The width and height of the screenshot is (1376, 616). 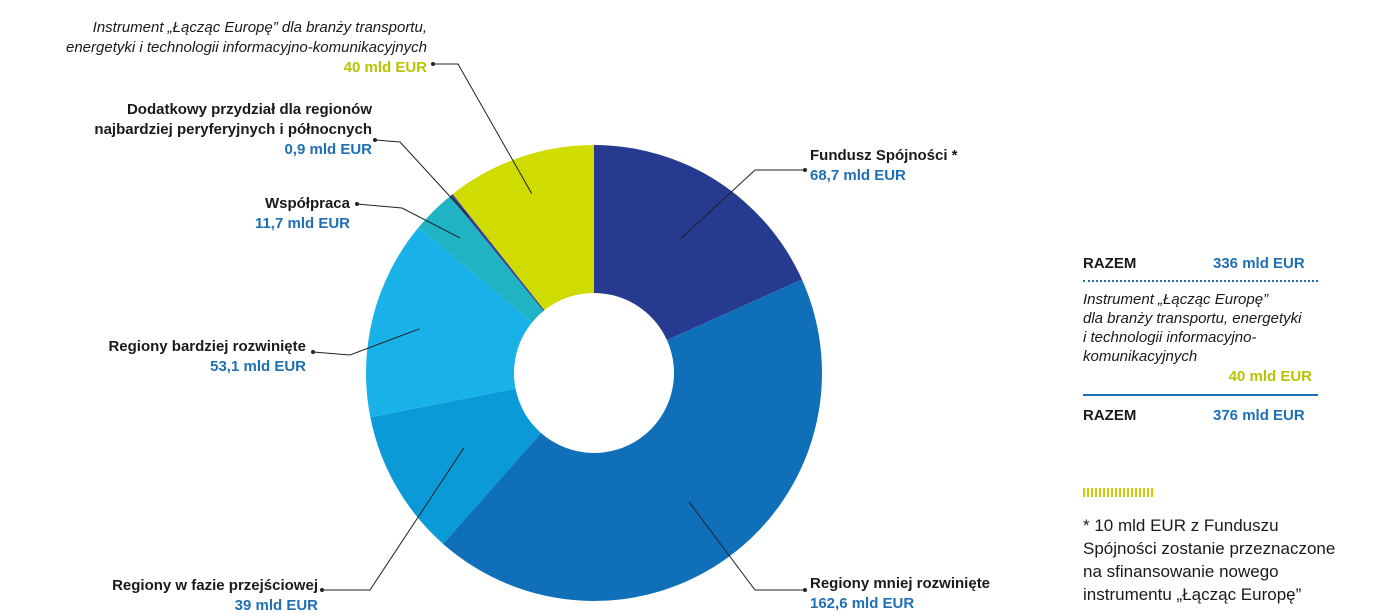 I want to click on summary-cef-line-4: komunikacyjnych, so click(x=1140, y=356).